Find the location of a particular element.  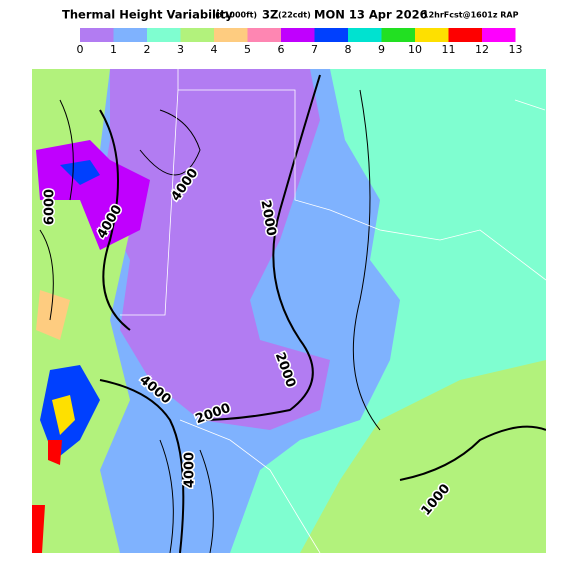

colorbar-label: 0 is located at coordinates (80, 49).